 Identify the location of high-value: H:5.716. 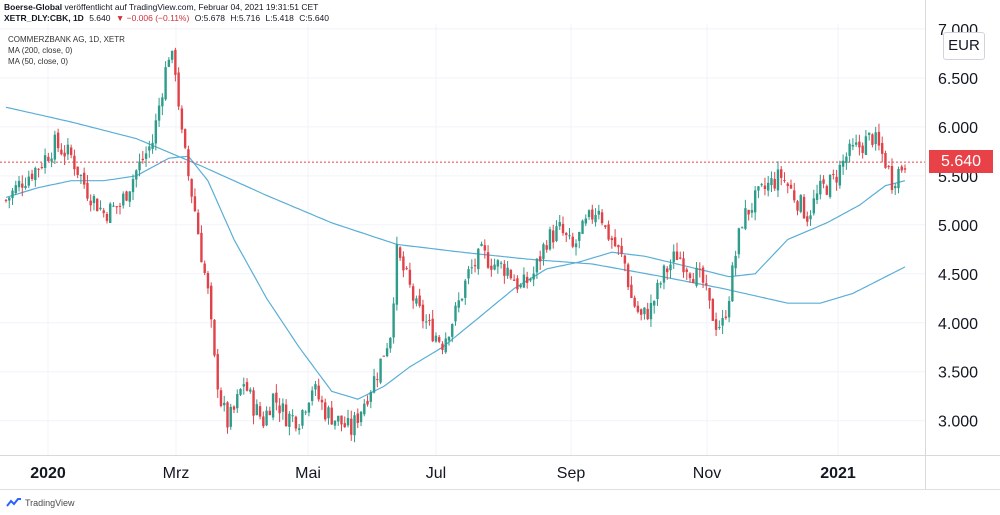
(245, 18).